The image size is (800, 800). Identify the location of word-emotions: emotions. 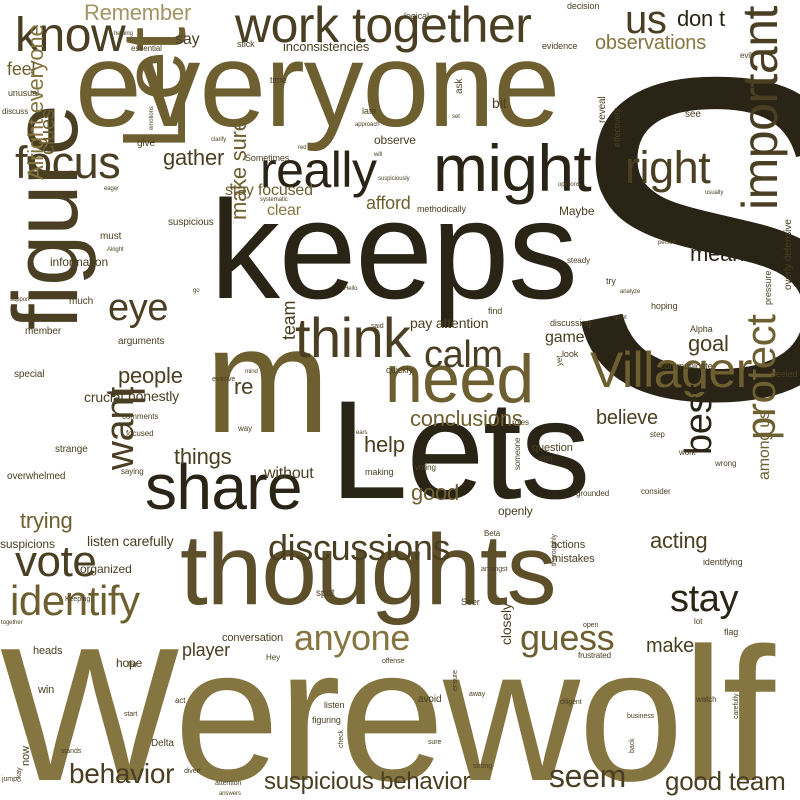
(152, 118).